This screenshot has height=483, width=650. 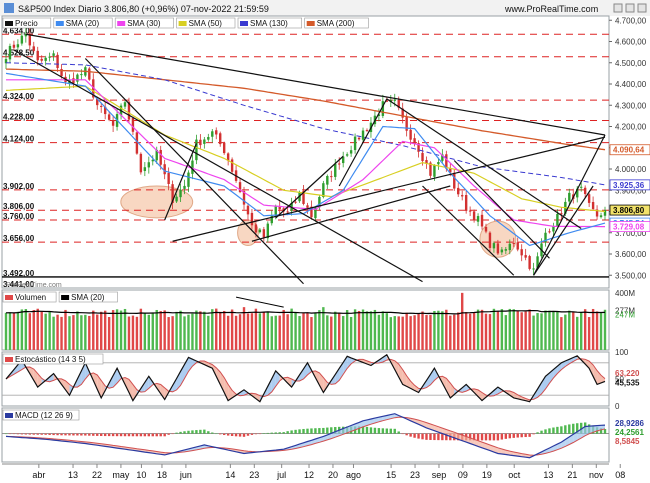 I want to click on macd-fill, so click(x=353, y=427).